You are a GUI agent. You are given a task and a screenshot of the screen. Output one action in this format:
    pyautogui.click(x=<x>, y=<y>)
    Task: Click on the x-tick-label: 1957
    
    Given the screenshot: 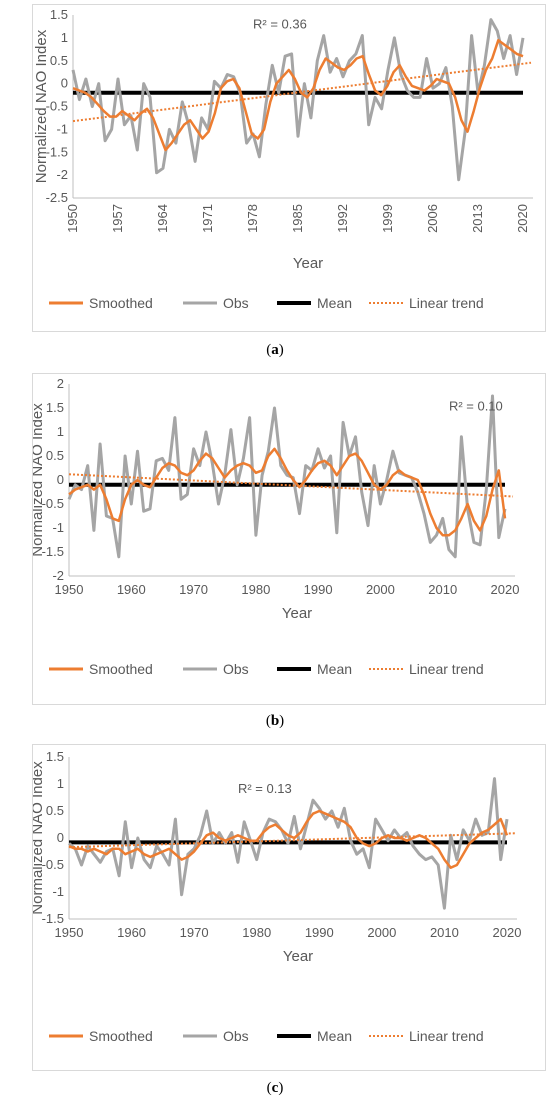 What is the action you would take?
    pyautogui.click(x=117, y=218)
    